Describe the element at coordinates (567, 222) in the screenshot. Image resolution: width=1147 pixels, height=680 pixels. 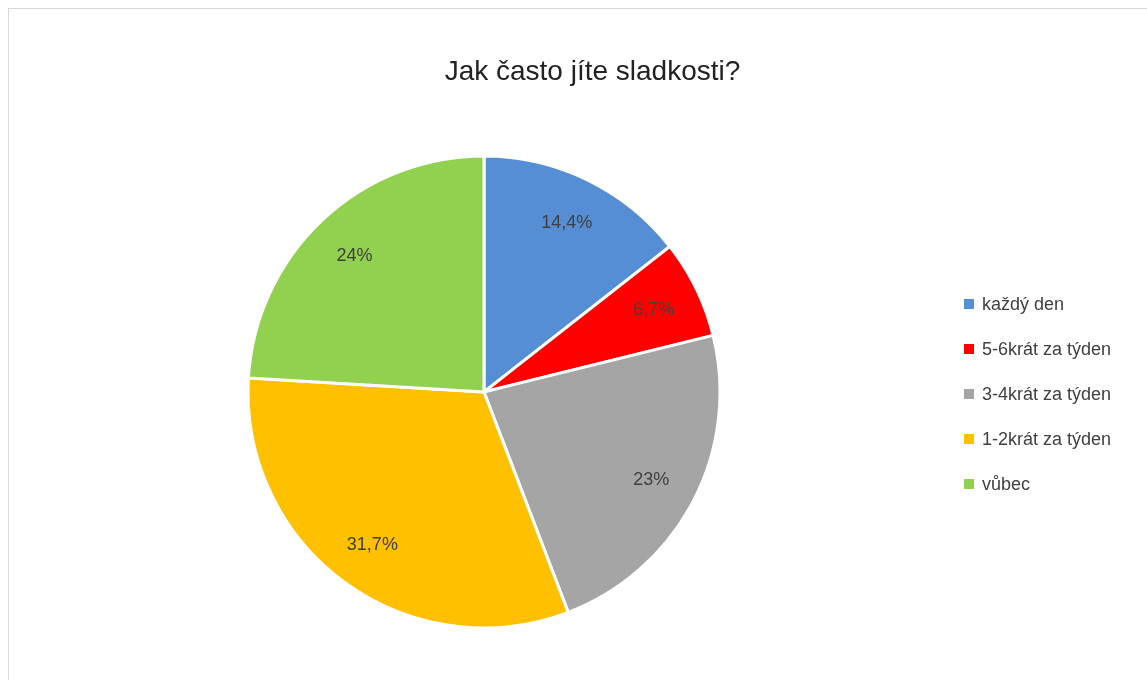
I see `data-label: 14,4%` at that location.